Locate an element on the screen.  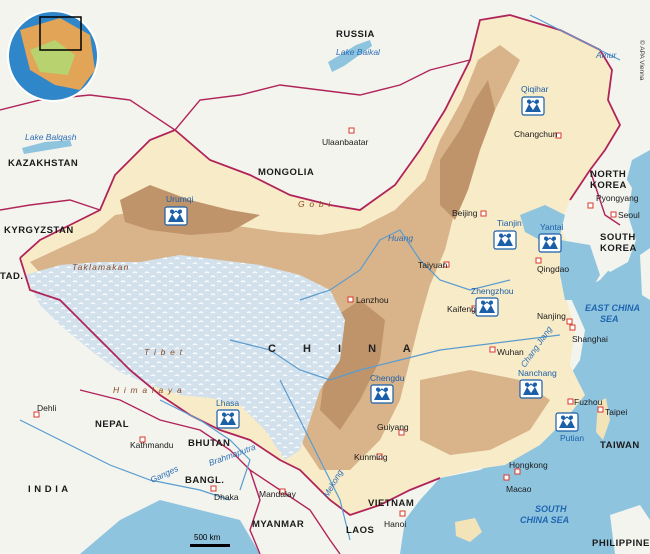
city-kaifeng: Kaifeng is located at coordinates (462, 309).